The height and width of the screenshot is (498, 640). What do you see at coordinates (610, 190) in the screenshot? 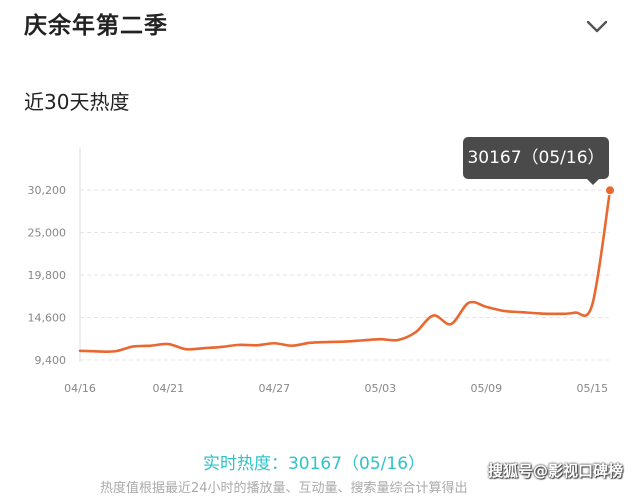
I see `last-data-point` at bounding box center [610, 190].